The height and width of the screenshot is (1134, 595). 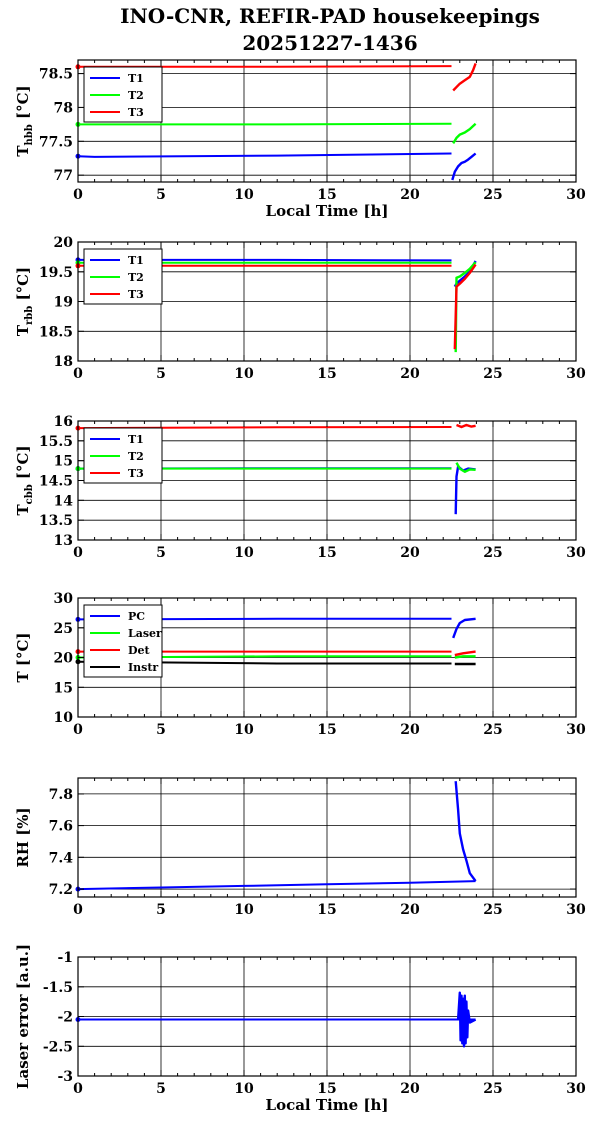 What do you see at coordinates (23, 837) in the screenshot?
I see `y-axis-label: RH [%]` at bounding box center [23, 837].